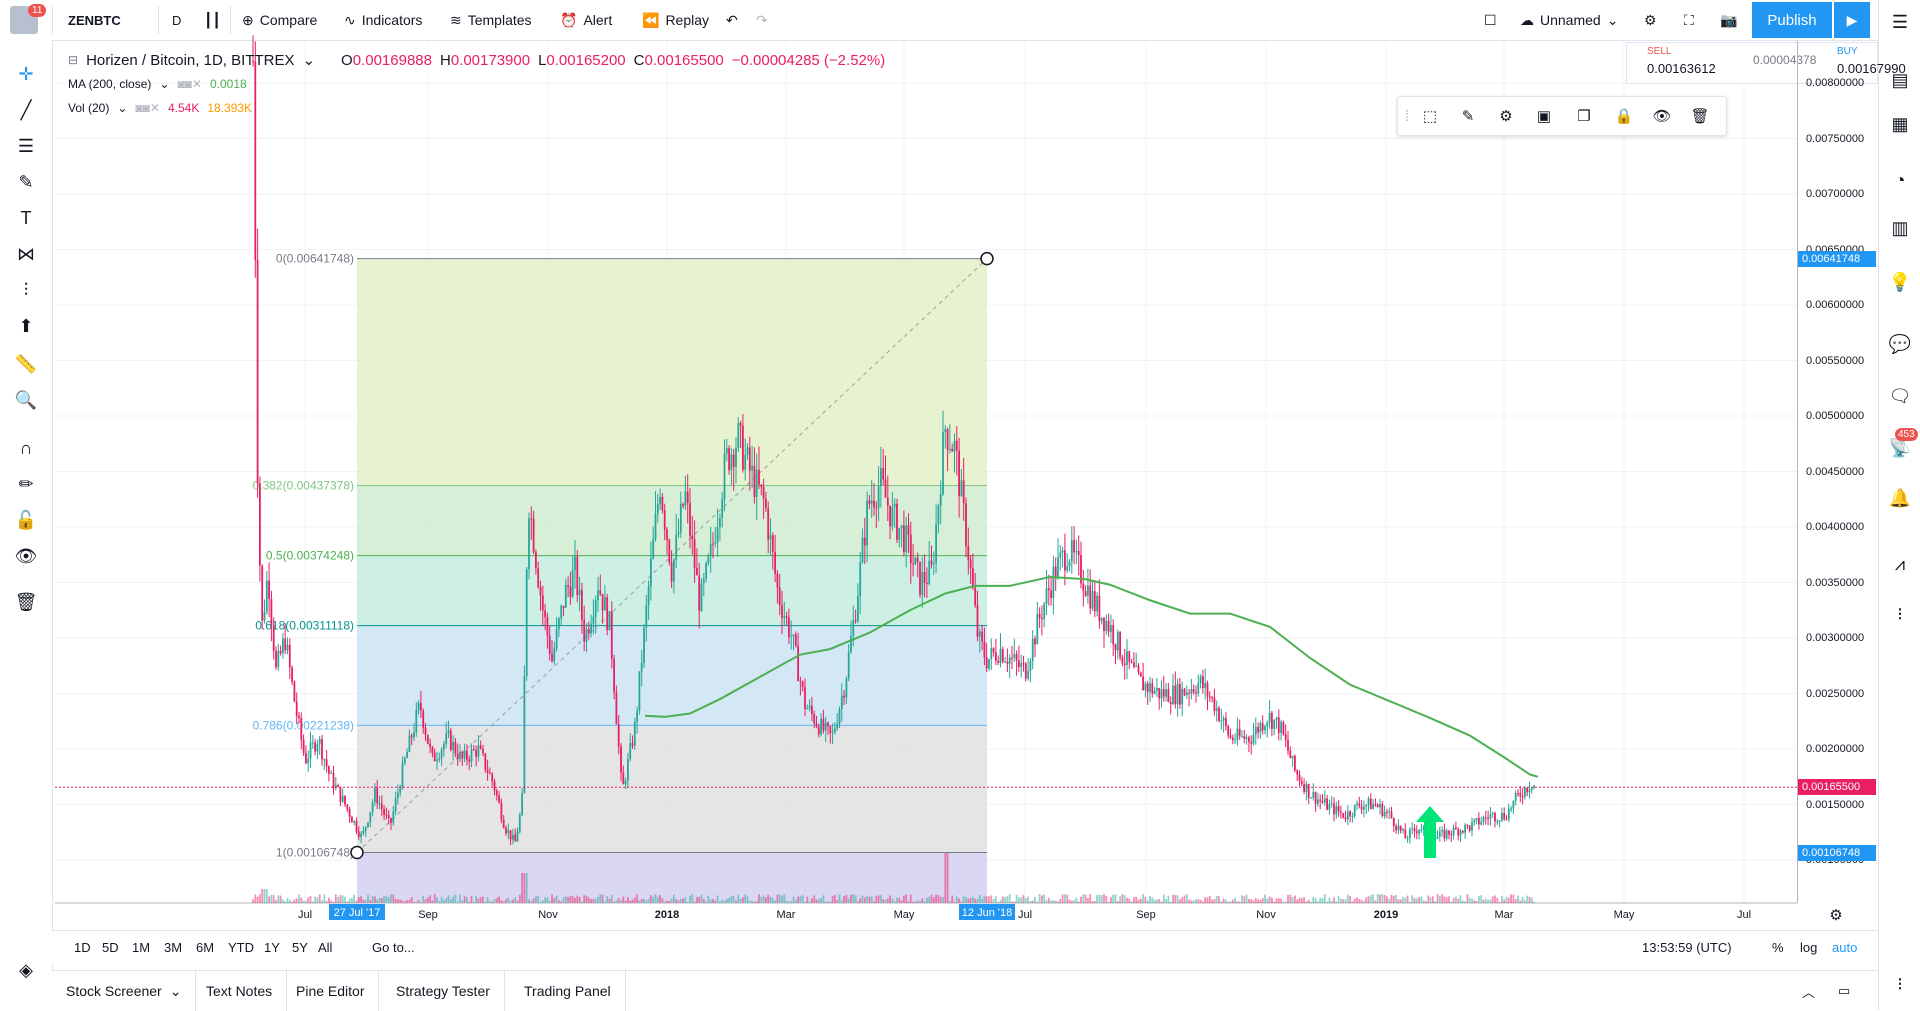  What do you see at coordinates (272, 947) in the screenshot?
I see `timeframe-1y: 1Y` at bounding box center [272, 947].